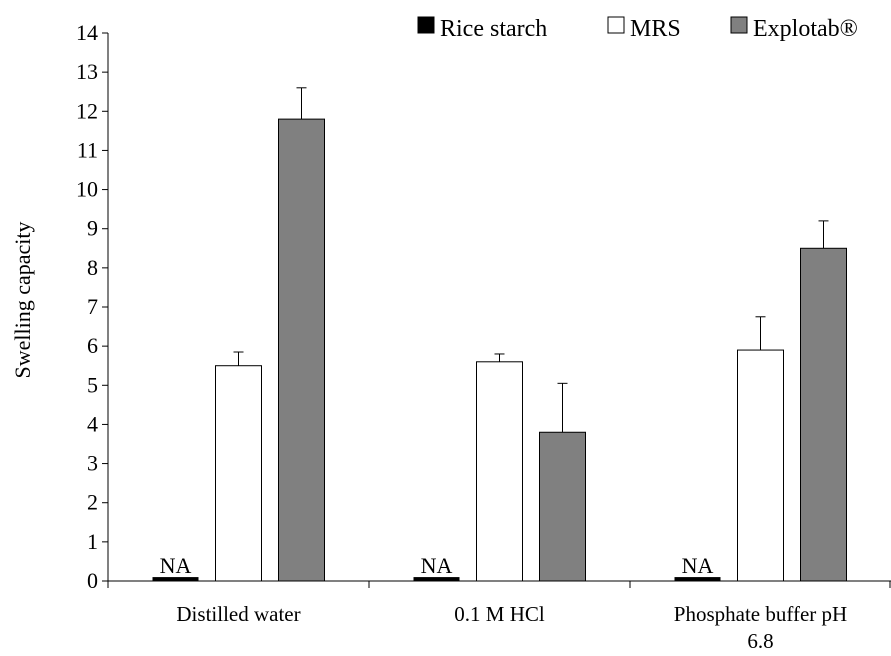  Describe the element at coordinates (87, 71) in the screenshot. I see `y-tick-label: 13` at that location.